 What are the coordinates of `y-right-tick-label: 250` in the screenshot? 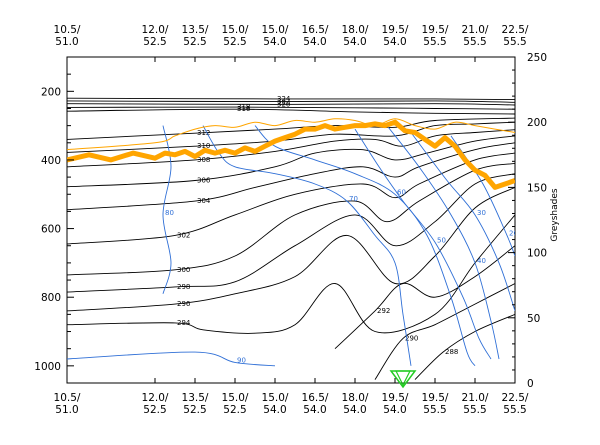 It's located at (537, 58).